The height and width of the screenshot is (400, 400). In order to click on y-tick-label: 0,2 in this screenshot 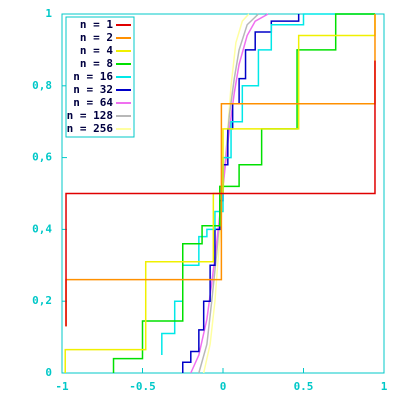, I will do `click(42, 300)`.